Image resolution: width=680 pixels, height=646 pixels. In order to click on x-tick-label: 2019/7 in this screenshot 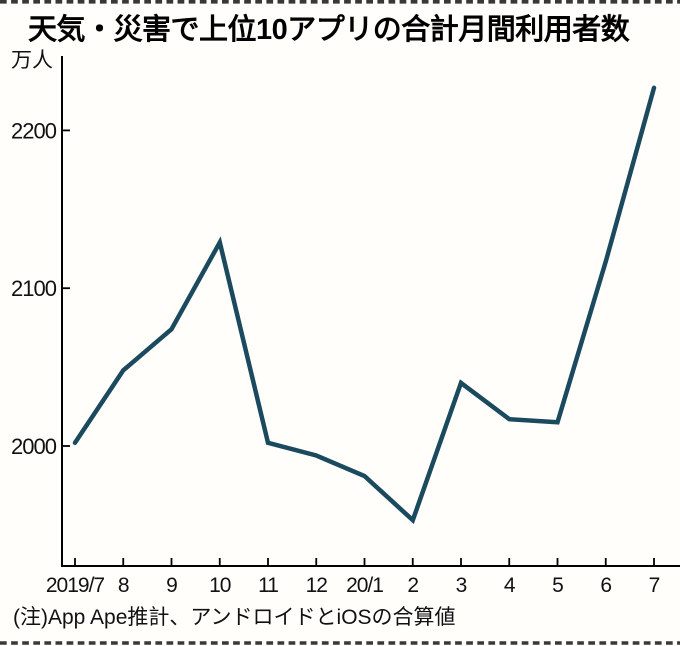, I will do `click(75, 585)`.